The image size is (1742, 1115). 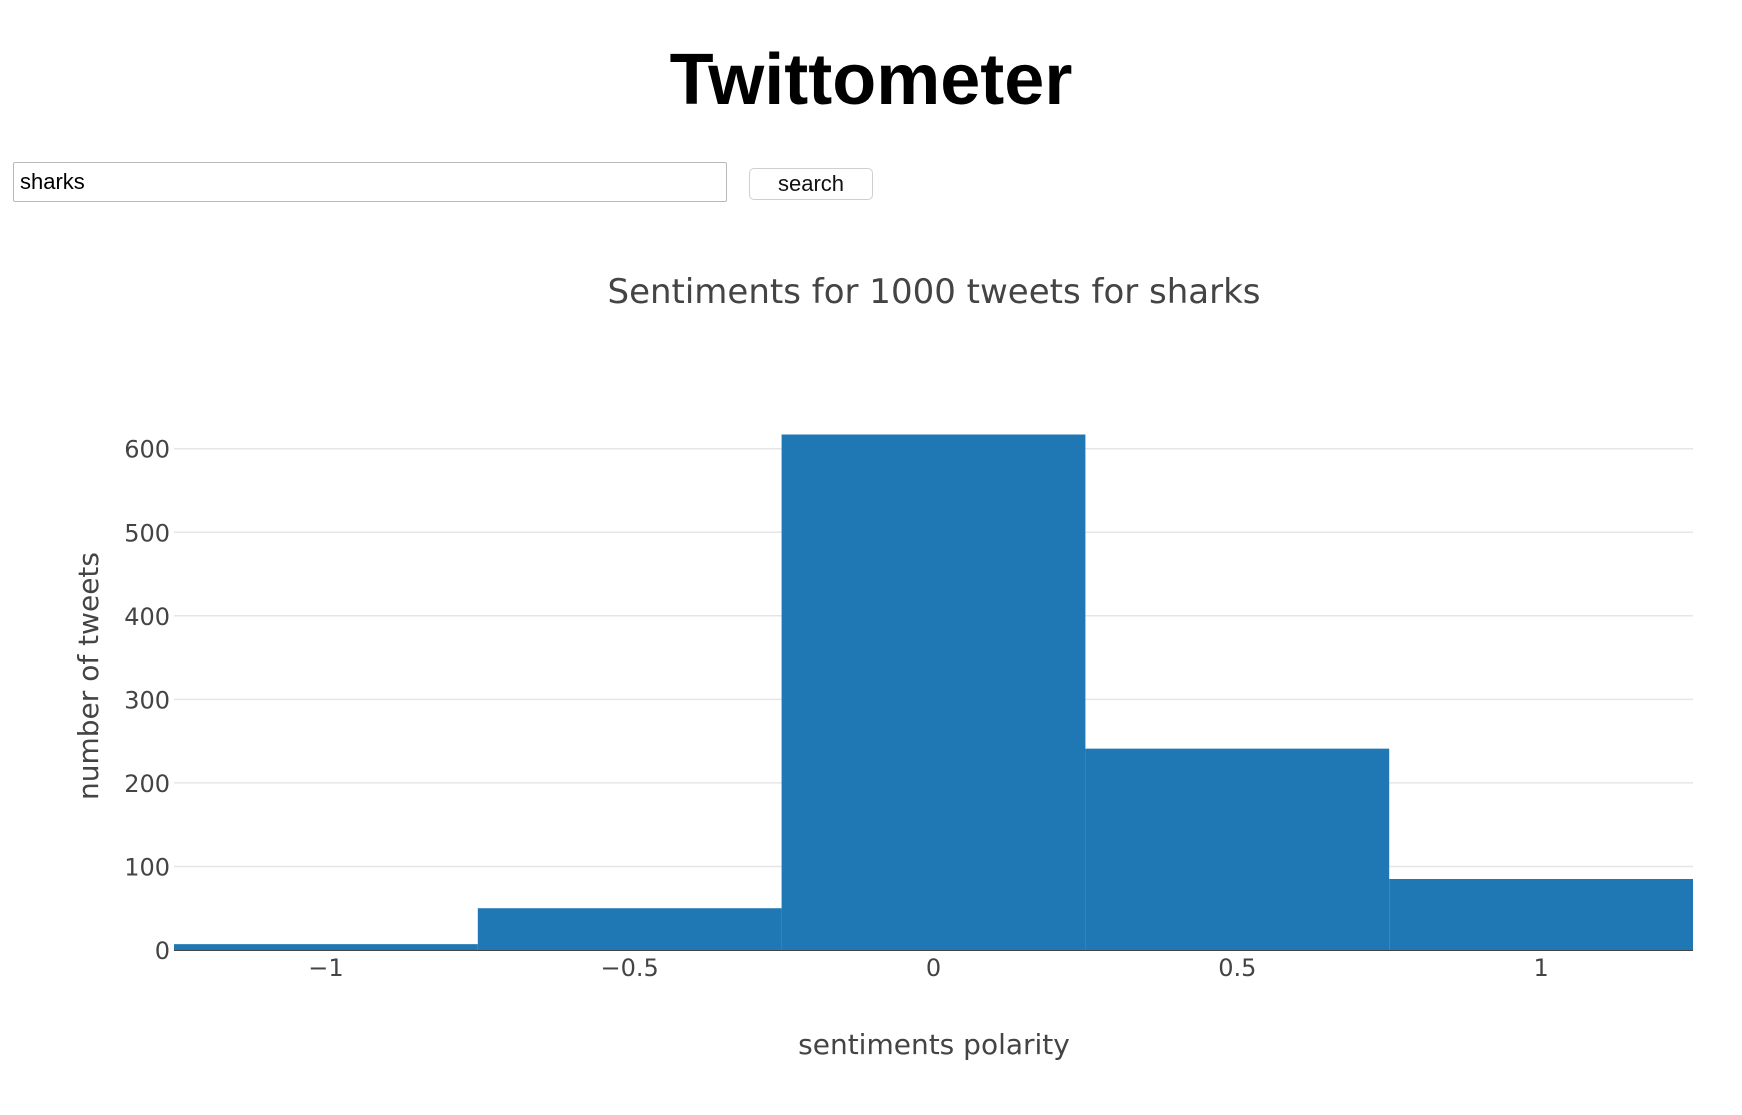 What do you see at coordinates (147, 784) in the screenshot?
I see `y-tick-label: 200` at bounding box center [147, 784].